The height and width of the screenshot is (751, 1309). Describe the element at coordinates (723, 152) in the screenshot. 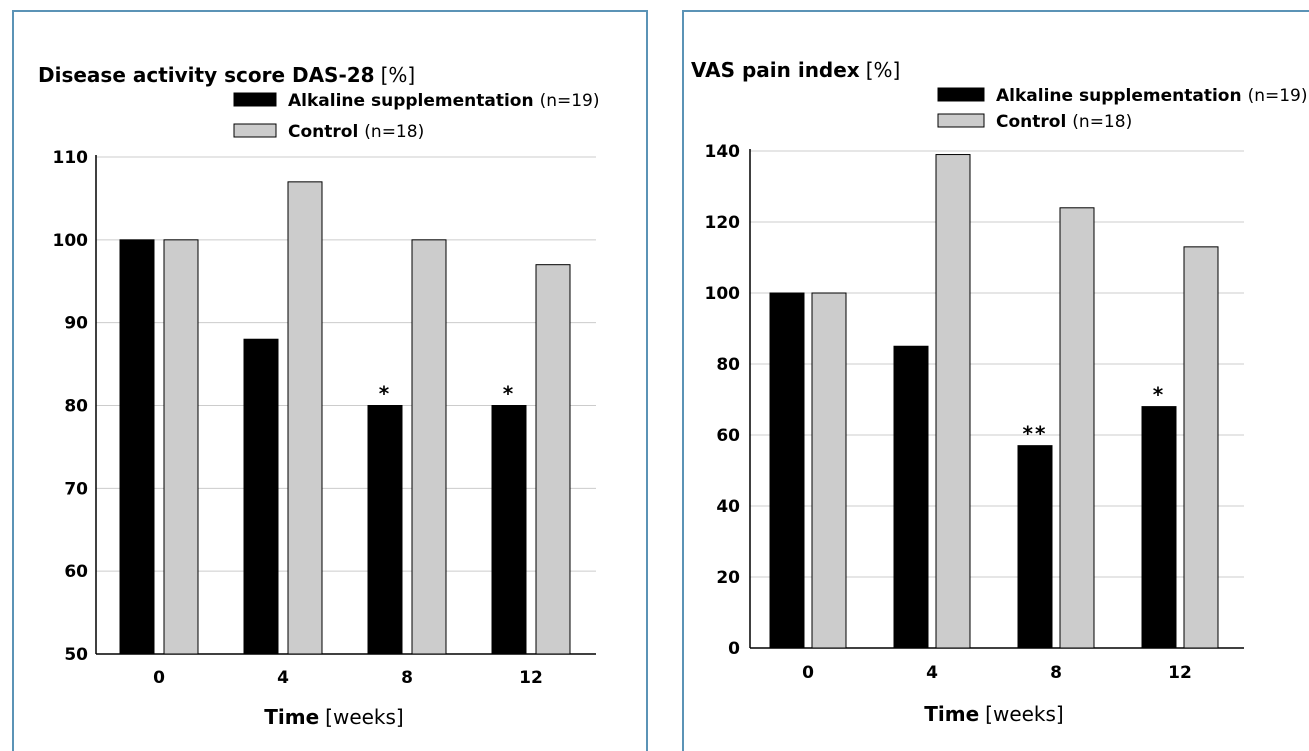

I see `y-tick-label: 140` at that location.